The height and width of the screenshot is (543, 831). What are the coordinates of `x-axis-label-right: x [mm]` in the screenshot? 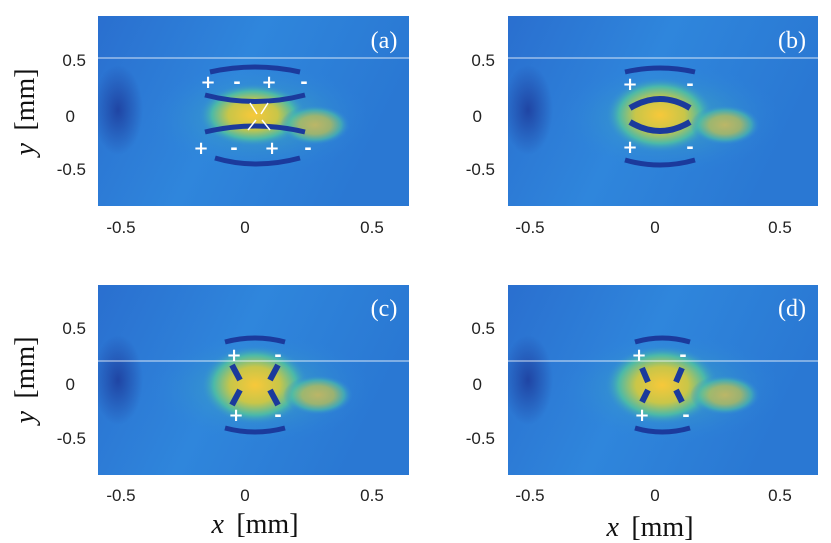 It's located at (649, 527).